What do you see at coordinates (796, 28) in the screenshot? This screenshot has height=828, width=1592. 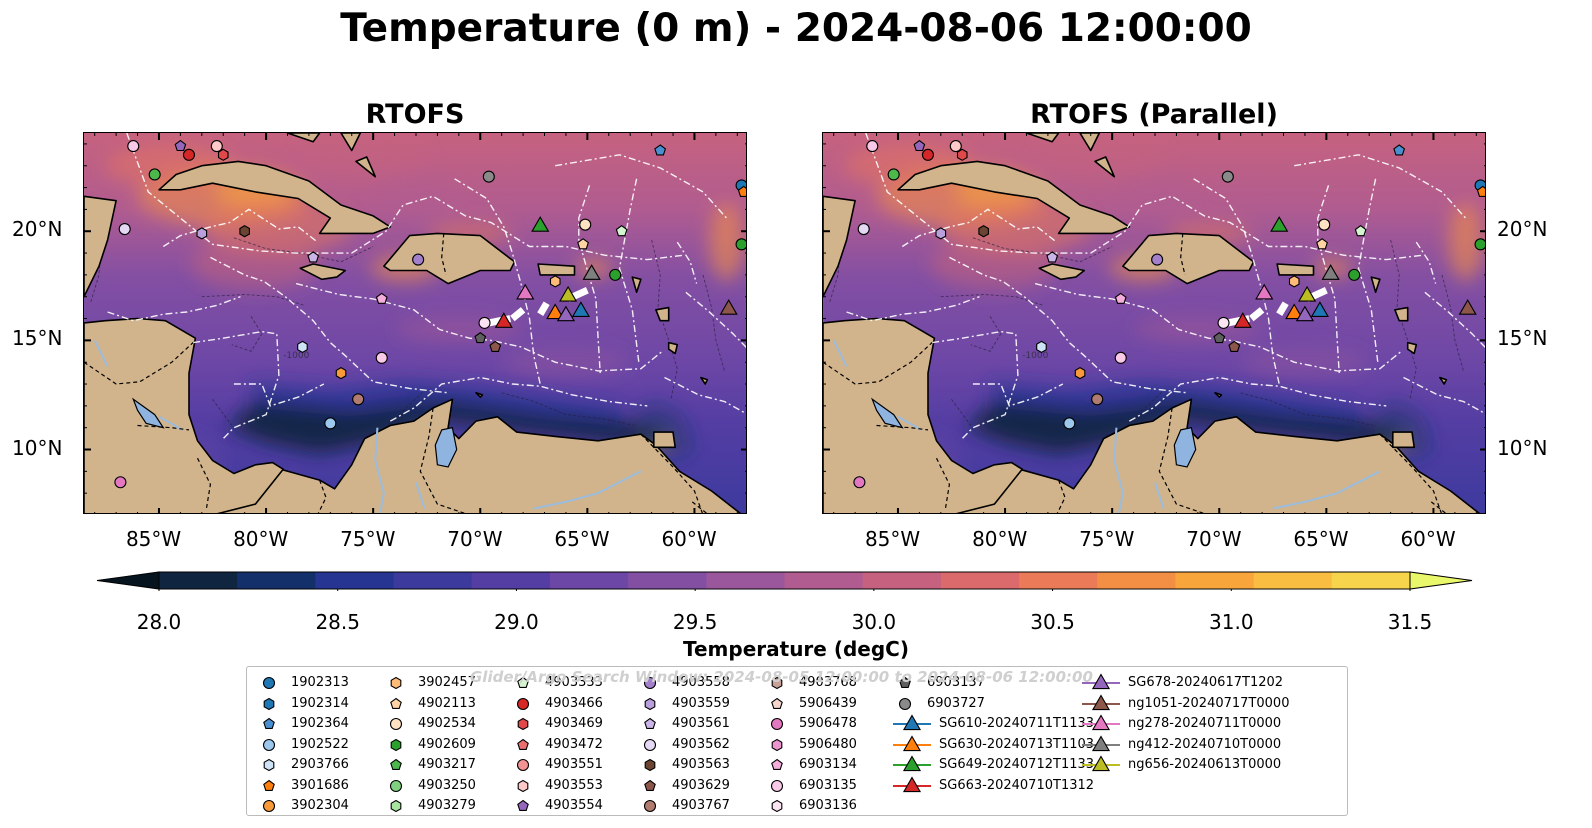 I see `figure-title: Temperature (0 m) - 2024-08-06 12:00:00` at bounding box center [796, 28].